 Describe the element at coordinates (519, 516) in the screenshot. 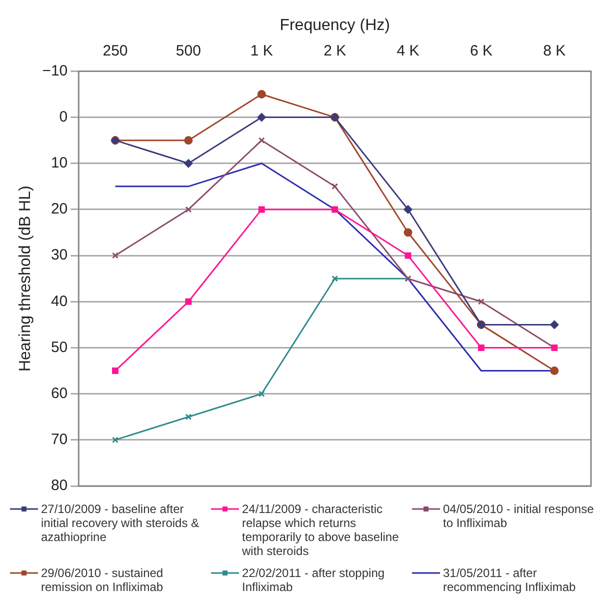

I see `legend-label: 04/05/2010 - initial response to Infliximab` at that location.